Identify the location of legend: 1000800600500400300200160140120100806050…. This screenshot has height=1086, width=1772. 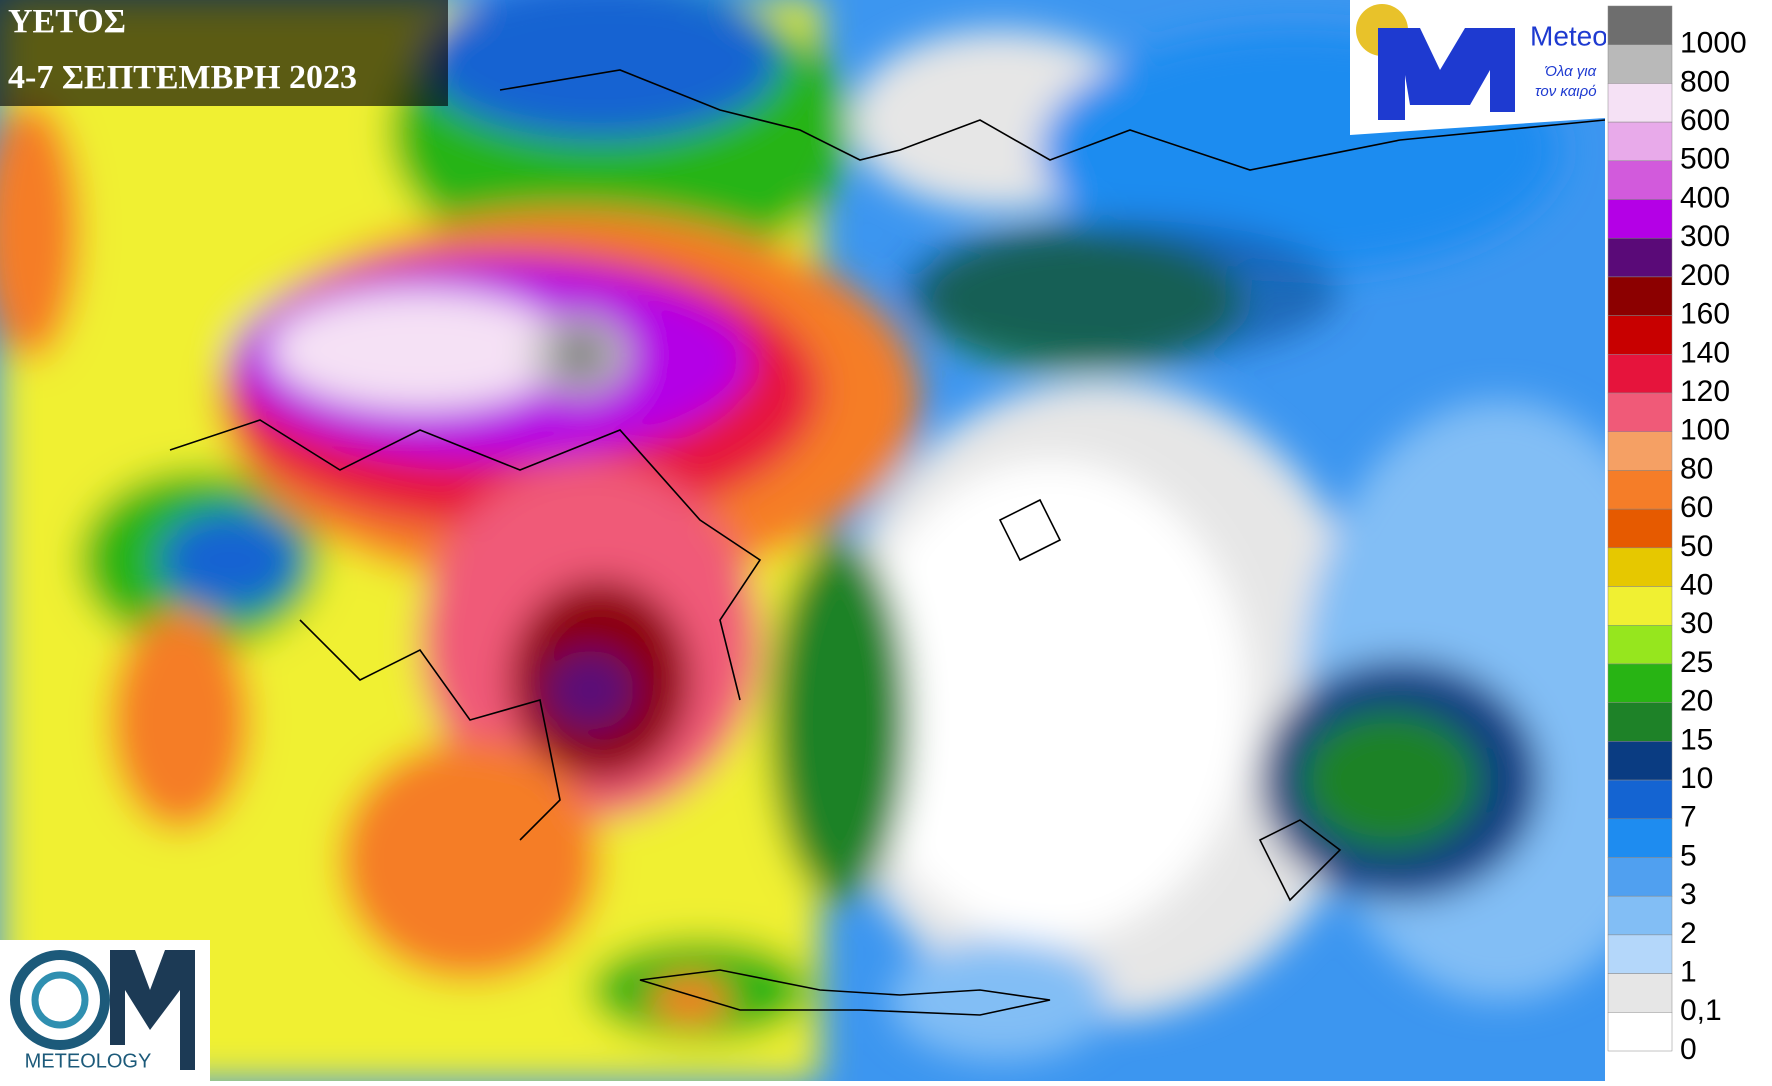
(1689, 540).